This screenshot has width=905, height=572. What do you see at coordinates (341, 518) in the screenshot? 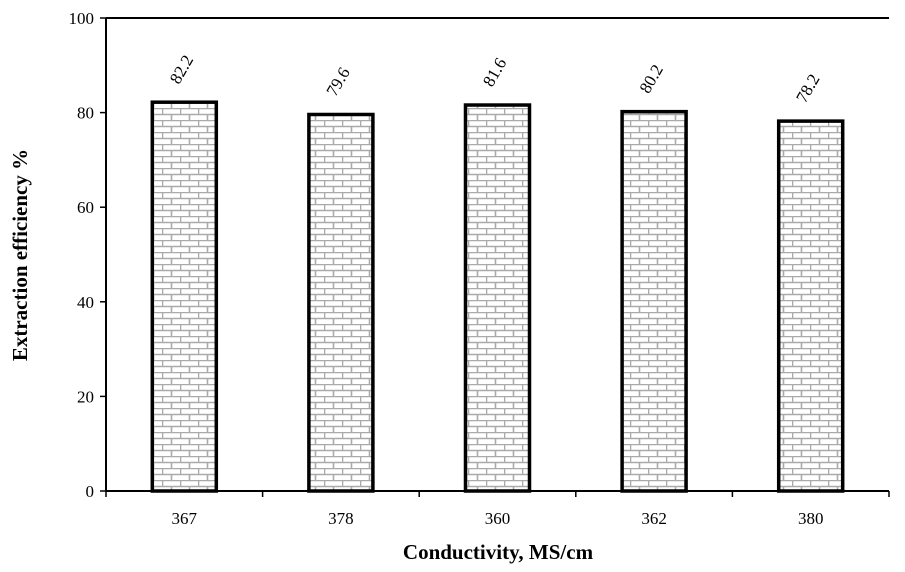
I see `x-tick-label: 378` at bounding box center [341, 518].